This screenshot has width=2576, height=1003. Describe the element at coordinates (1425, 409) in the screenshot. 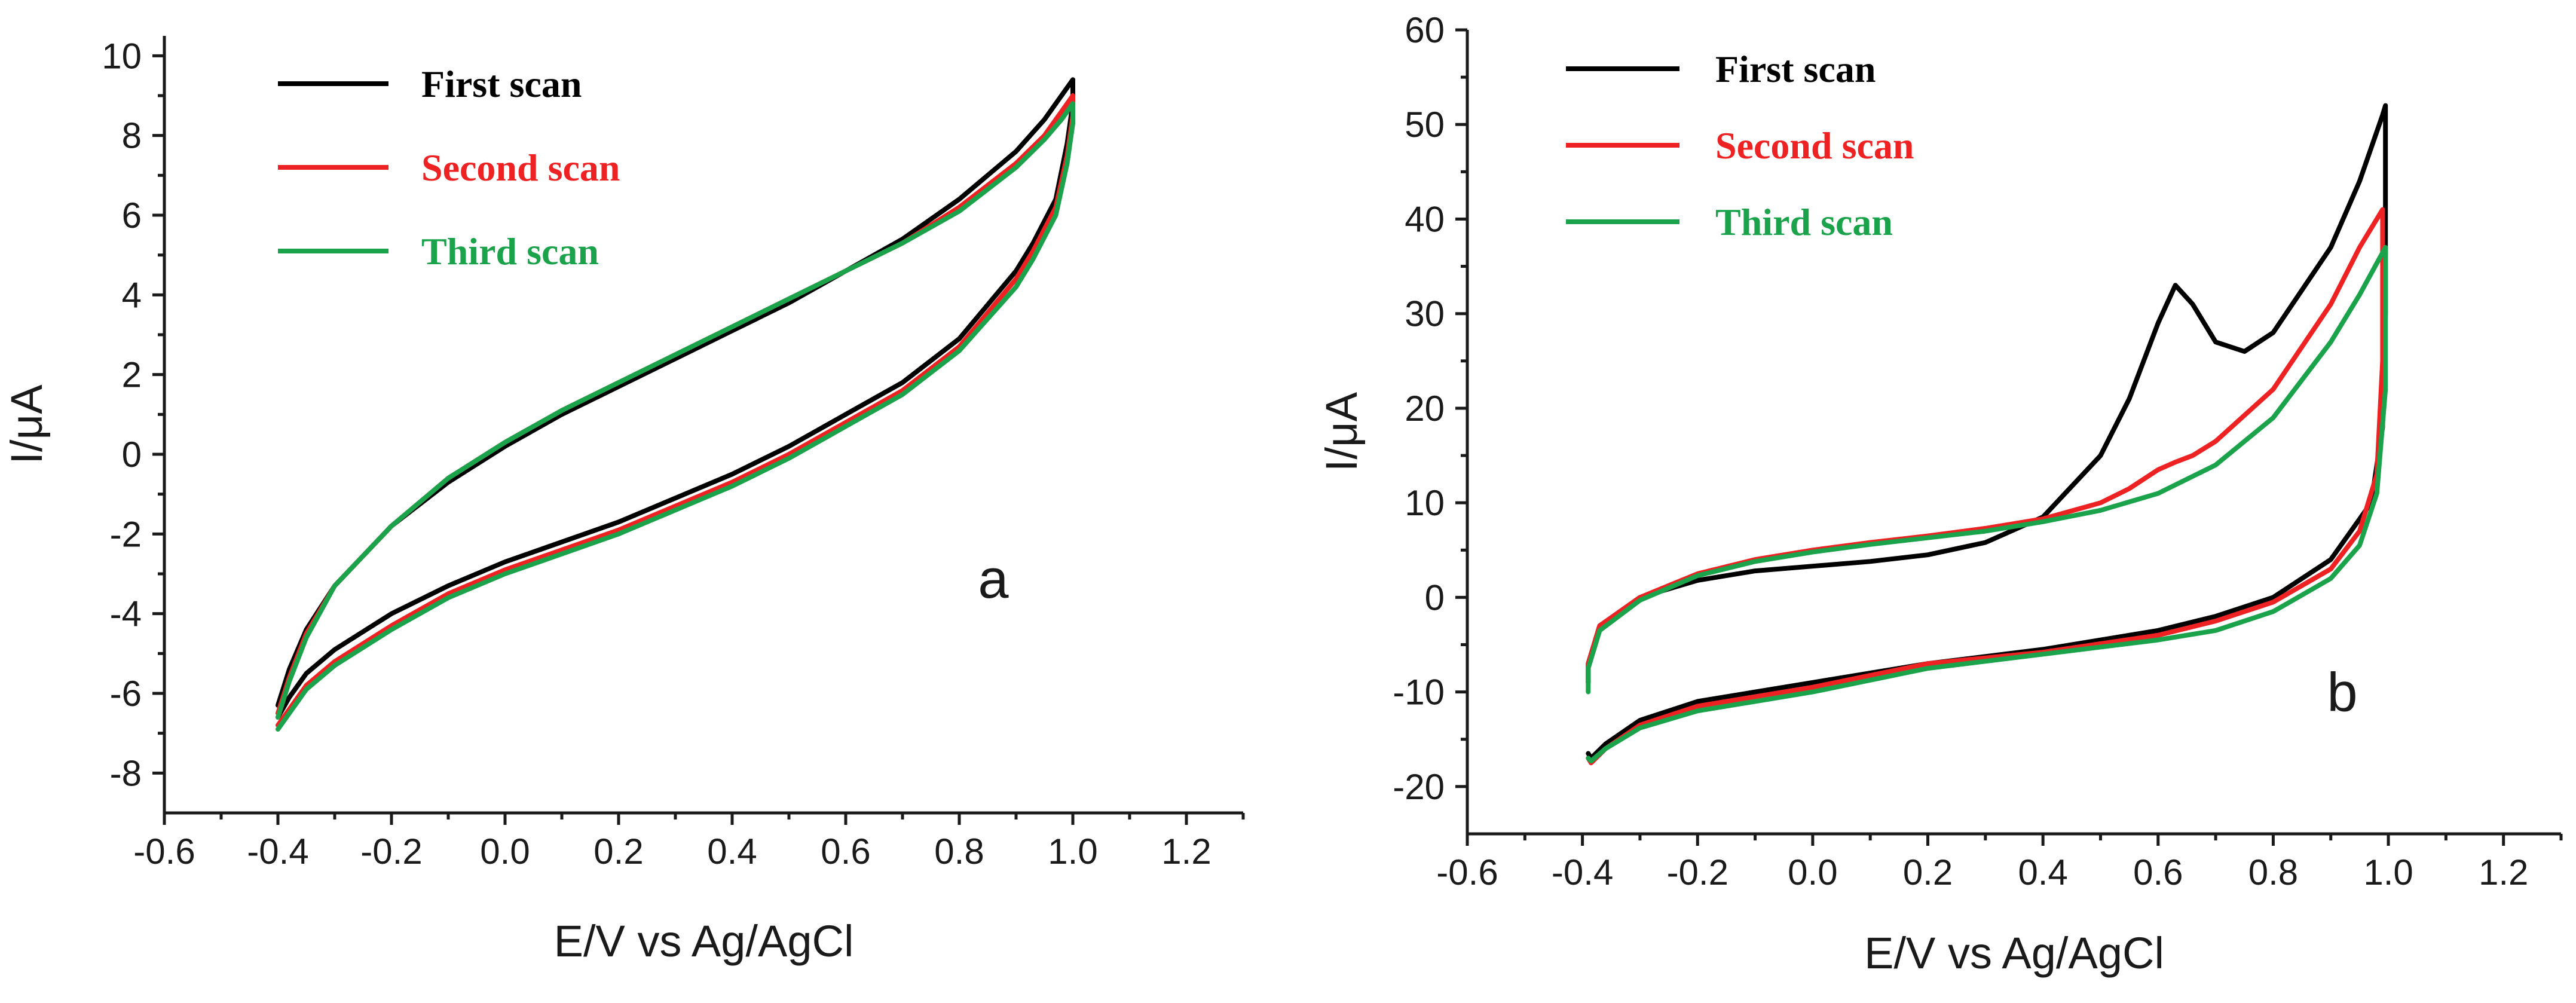

I see `y-tick-label: 20` at that location.